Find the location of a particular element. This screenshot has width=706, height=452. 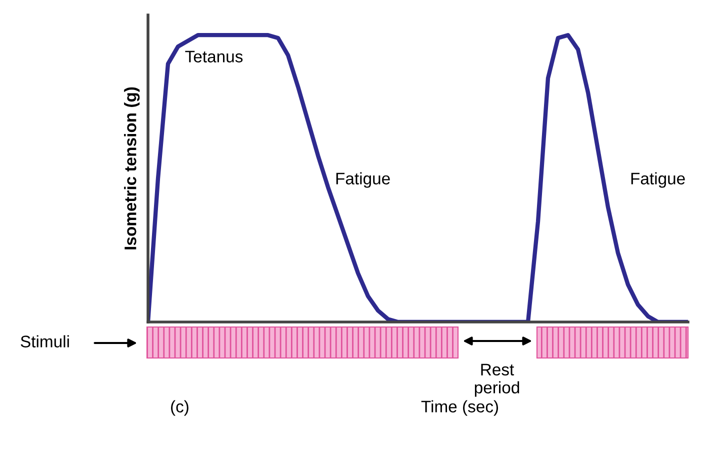

y-axis-title: Isometric tension (g) is located at coordinates (132, 168).